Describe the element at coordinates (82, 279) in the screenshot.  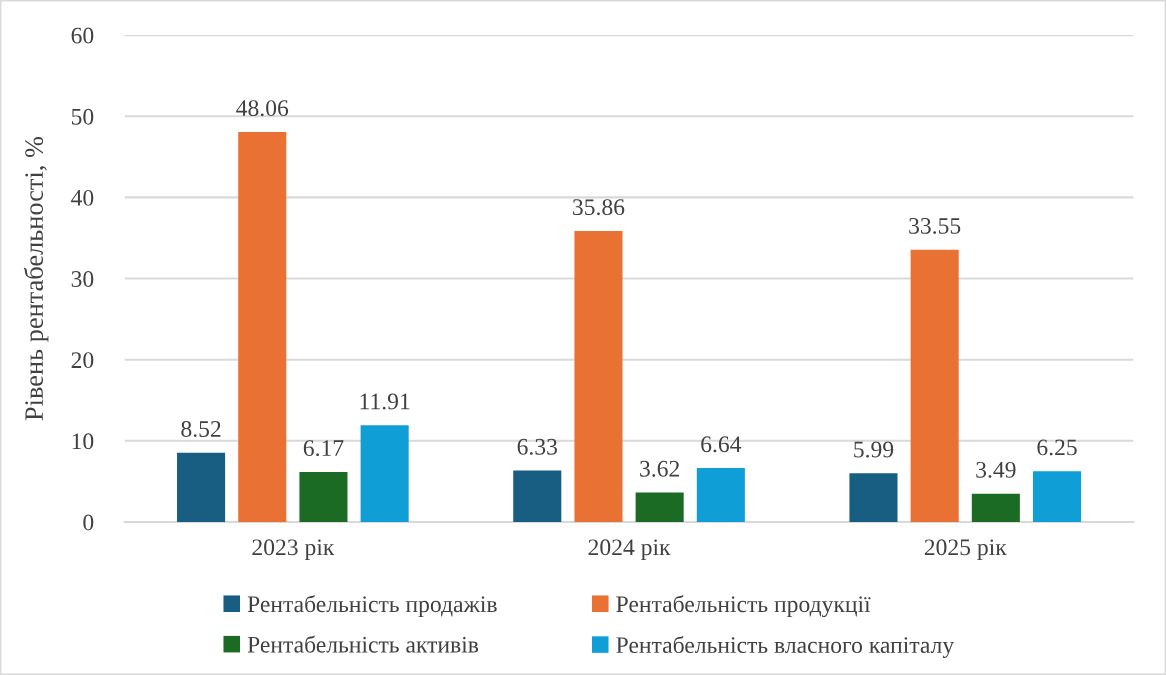
I see `y-tick-label: 30` at that location.